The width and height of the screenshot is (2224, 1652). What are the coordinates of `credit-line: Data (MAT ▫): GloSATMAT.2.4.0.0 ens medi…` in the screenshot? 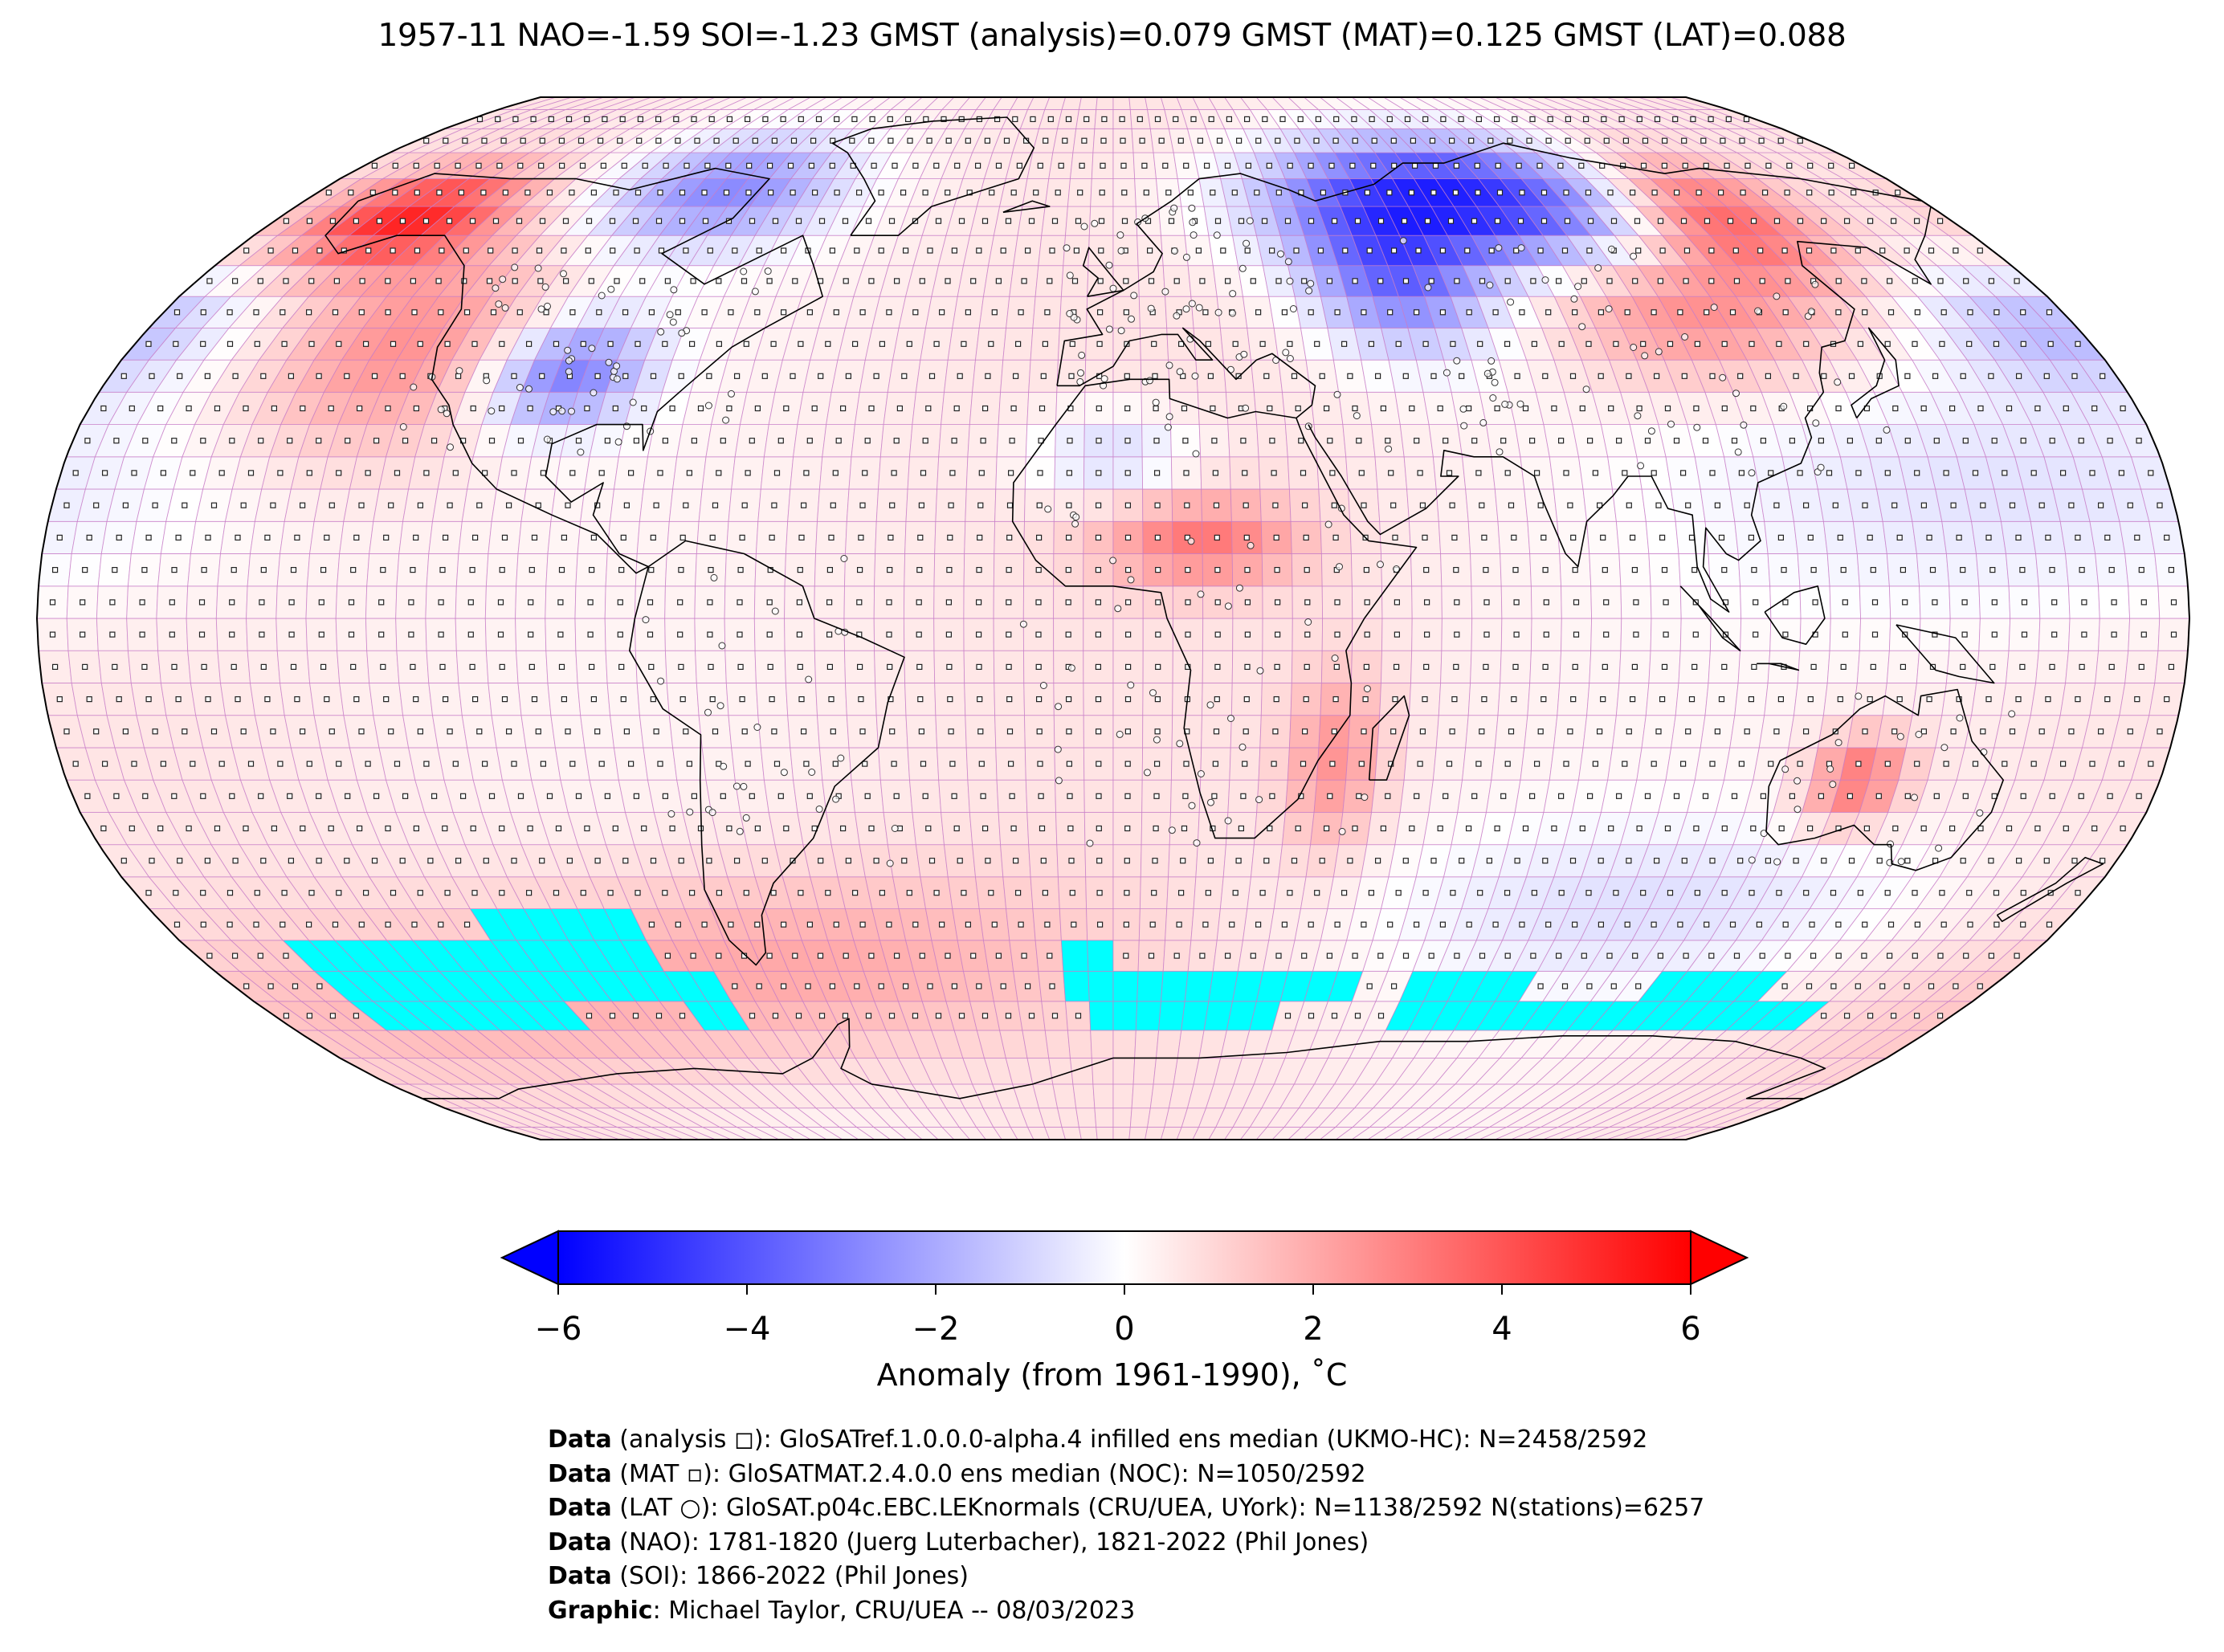 It's located at (1126, 1475).